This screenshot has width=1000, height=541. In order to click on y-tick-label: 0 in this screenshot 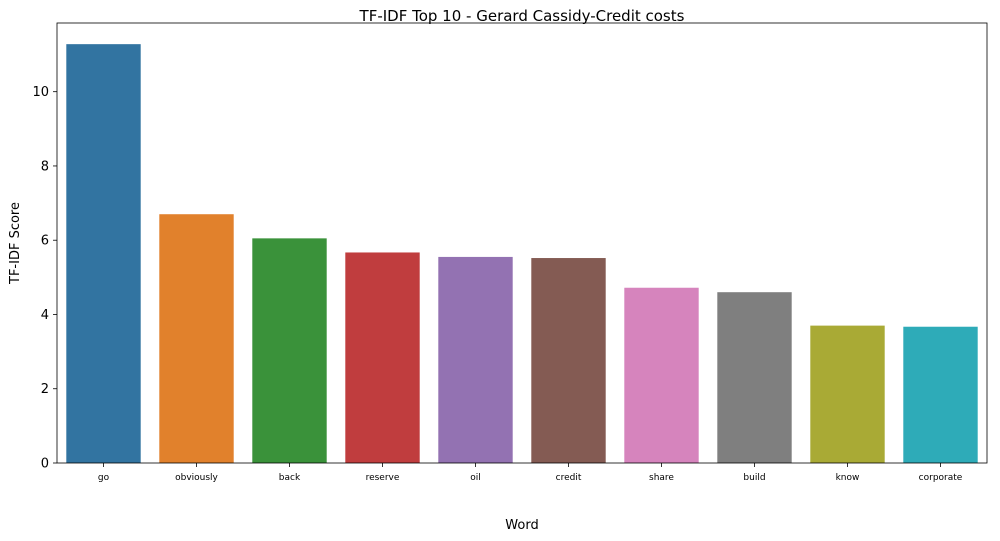, I will do `click(45, 464)`.